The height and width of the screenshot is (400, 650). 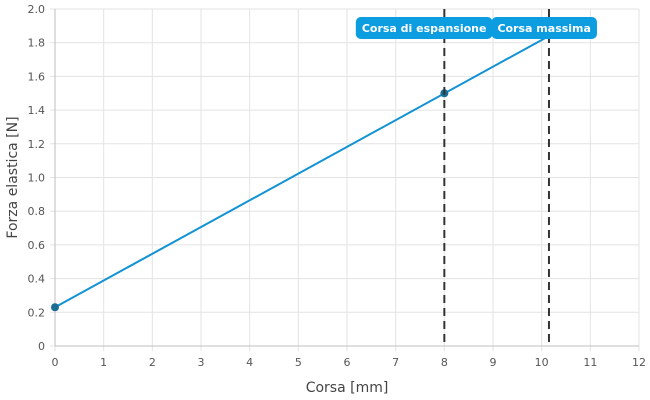 I want to click on annotation-label: Corsa di espansione, so click(x=424, y=28).